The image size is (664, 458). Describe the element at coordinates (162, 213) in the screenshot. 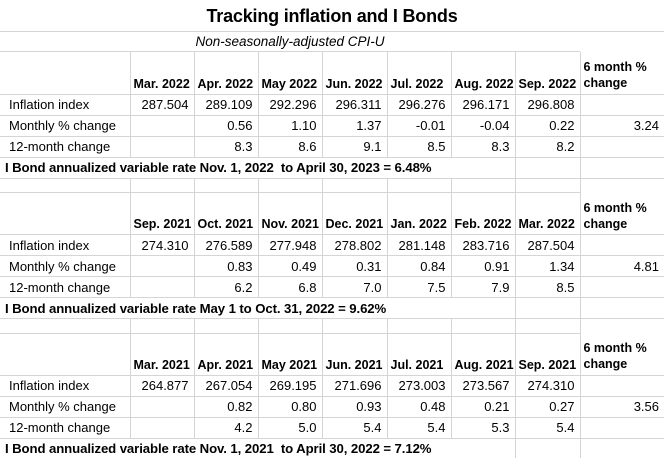

I see `column-header-cell: Sep. 2021` at that location.